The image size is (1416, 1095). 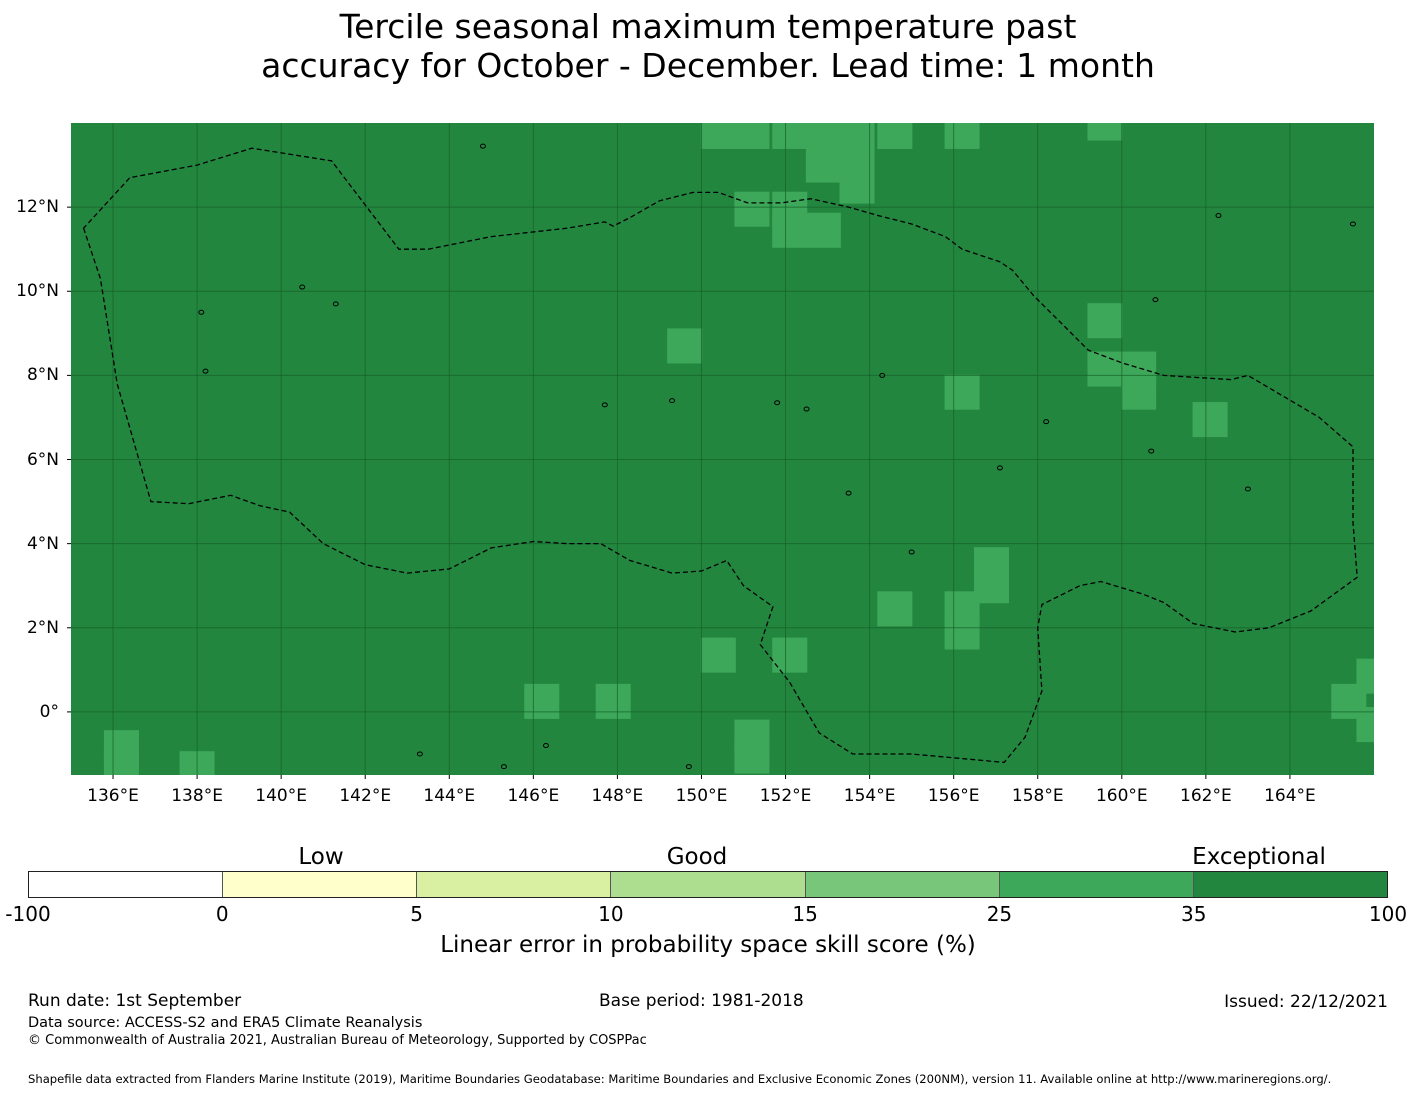 I want to click on x-tick-label: 144°E, so click(x=449, y=796).